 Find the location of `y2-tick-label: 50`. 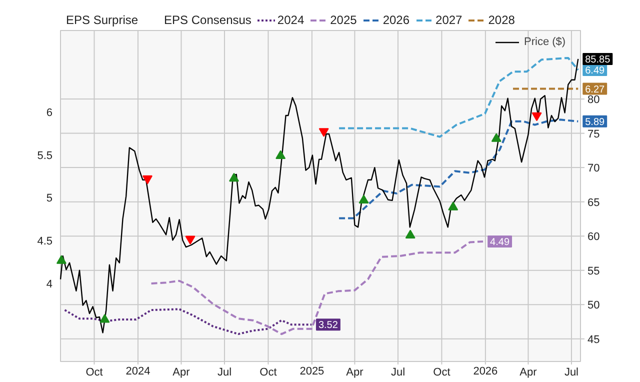

y2-tick-label: 50 is located at coordinates (594, 306).